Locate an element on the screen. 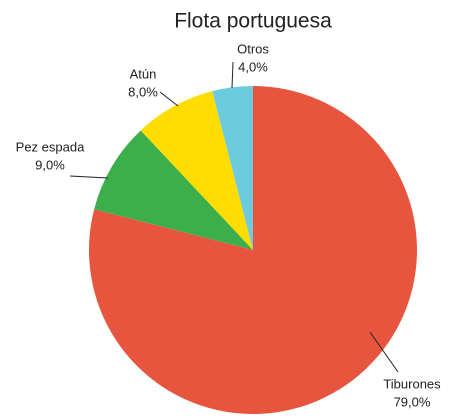 This screenshot has width=453, height=418. slice-label: Atún is located at coordinates (143, 73).